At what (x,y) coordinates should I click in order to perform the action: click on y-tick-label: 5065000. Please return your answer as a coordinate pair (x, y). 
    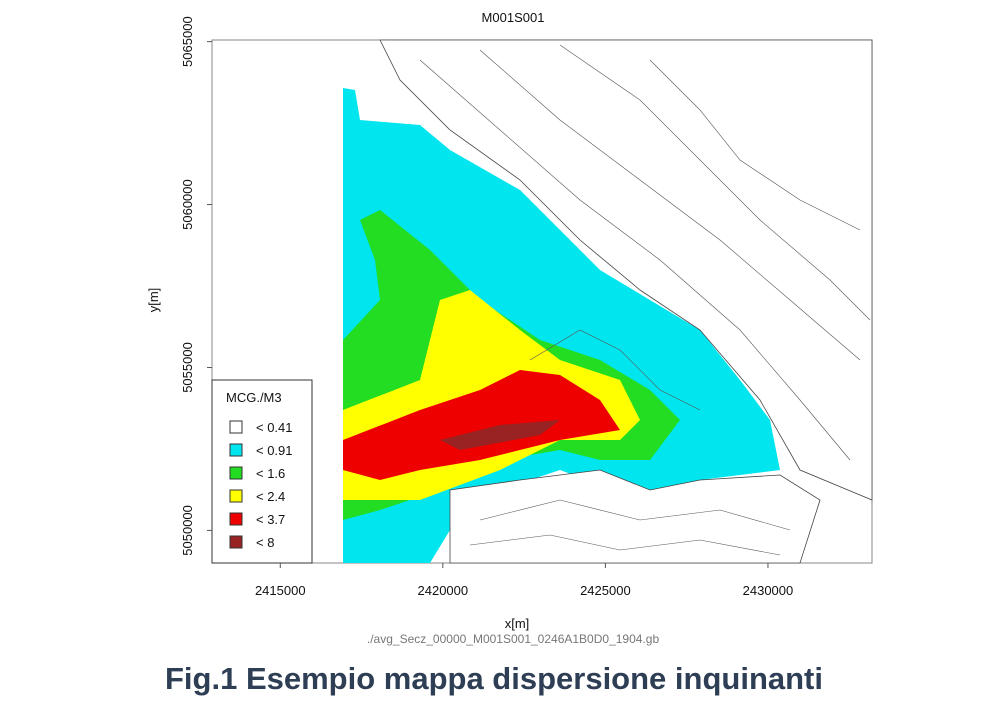
    Looking at the image, I should click on (187, 41).